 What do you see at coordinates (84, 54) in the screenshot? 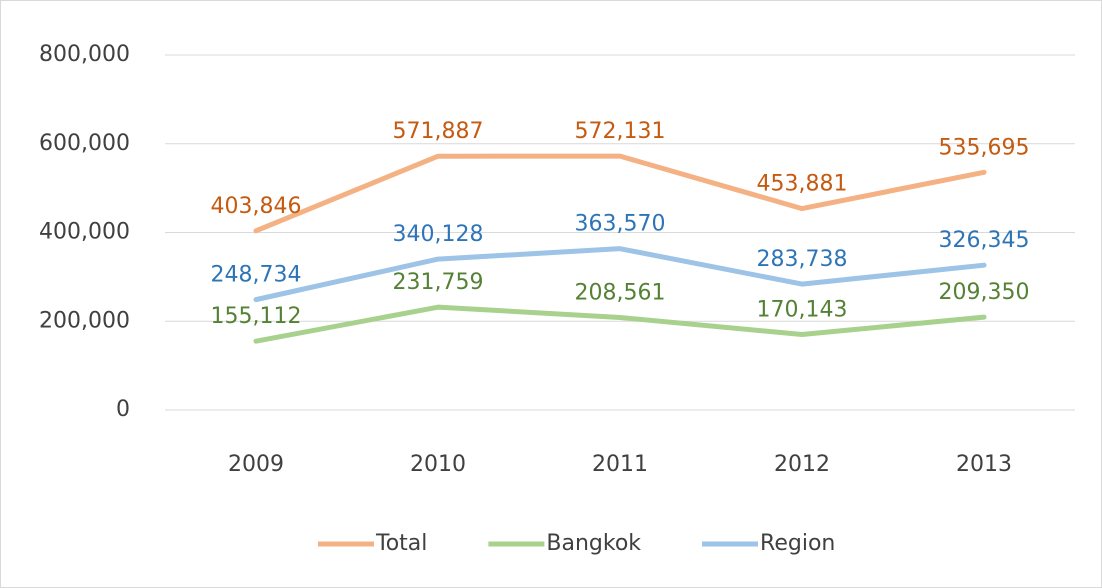
I see `y-tick-label: 800,000` at bounding box center [84, 54].